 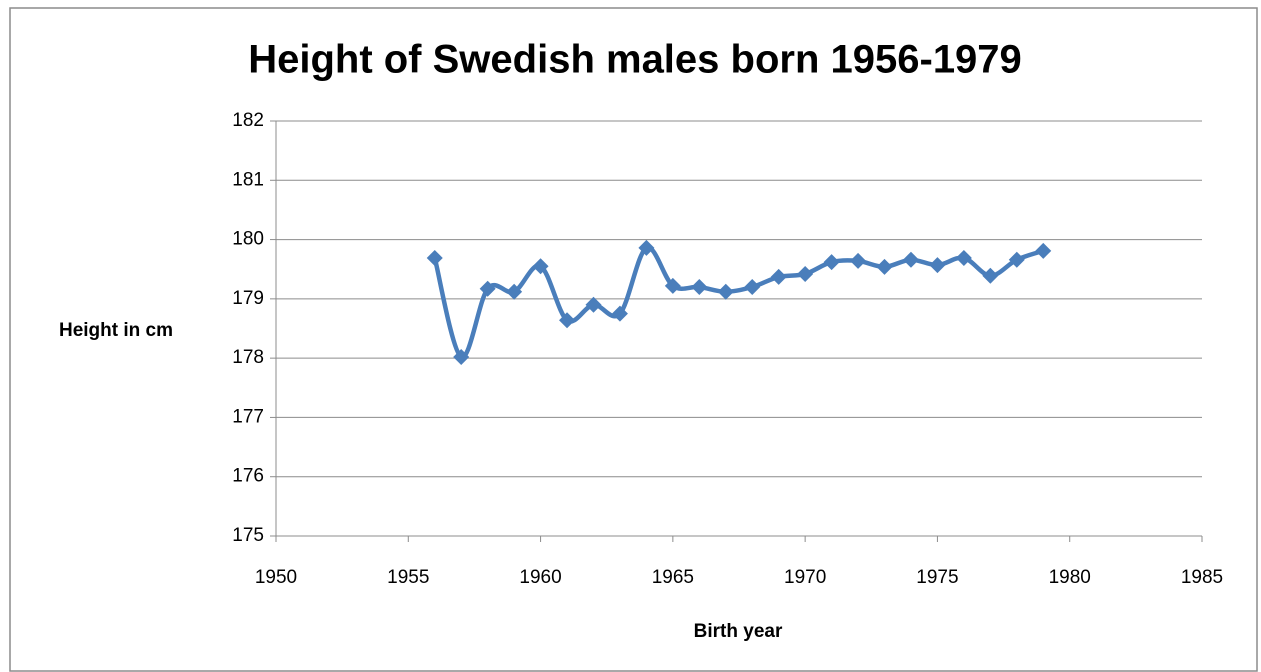 What do you see at coordinates (248, 535) in the screenshot?
I see `y-tick-label: 175` at bounding box center [248, 535].